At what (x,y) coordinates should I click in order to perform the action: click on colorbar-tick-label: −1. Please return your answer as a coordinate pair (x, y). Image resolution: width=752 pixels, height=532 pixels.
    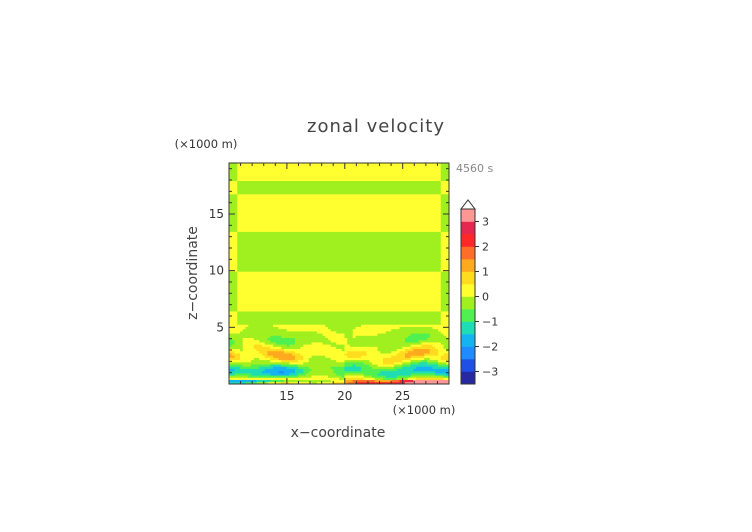
    Looking at the image, I should click on (490, 322).